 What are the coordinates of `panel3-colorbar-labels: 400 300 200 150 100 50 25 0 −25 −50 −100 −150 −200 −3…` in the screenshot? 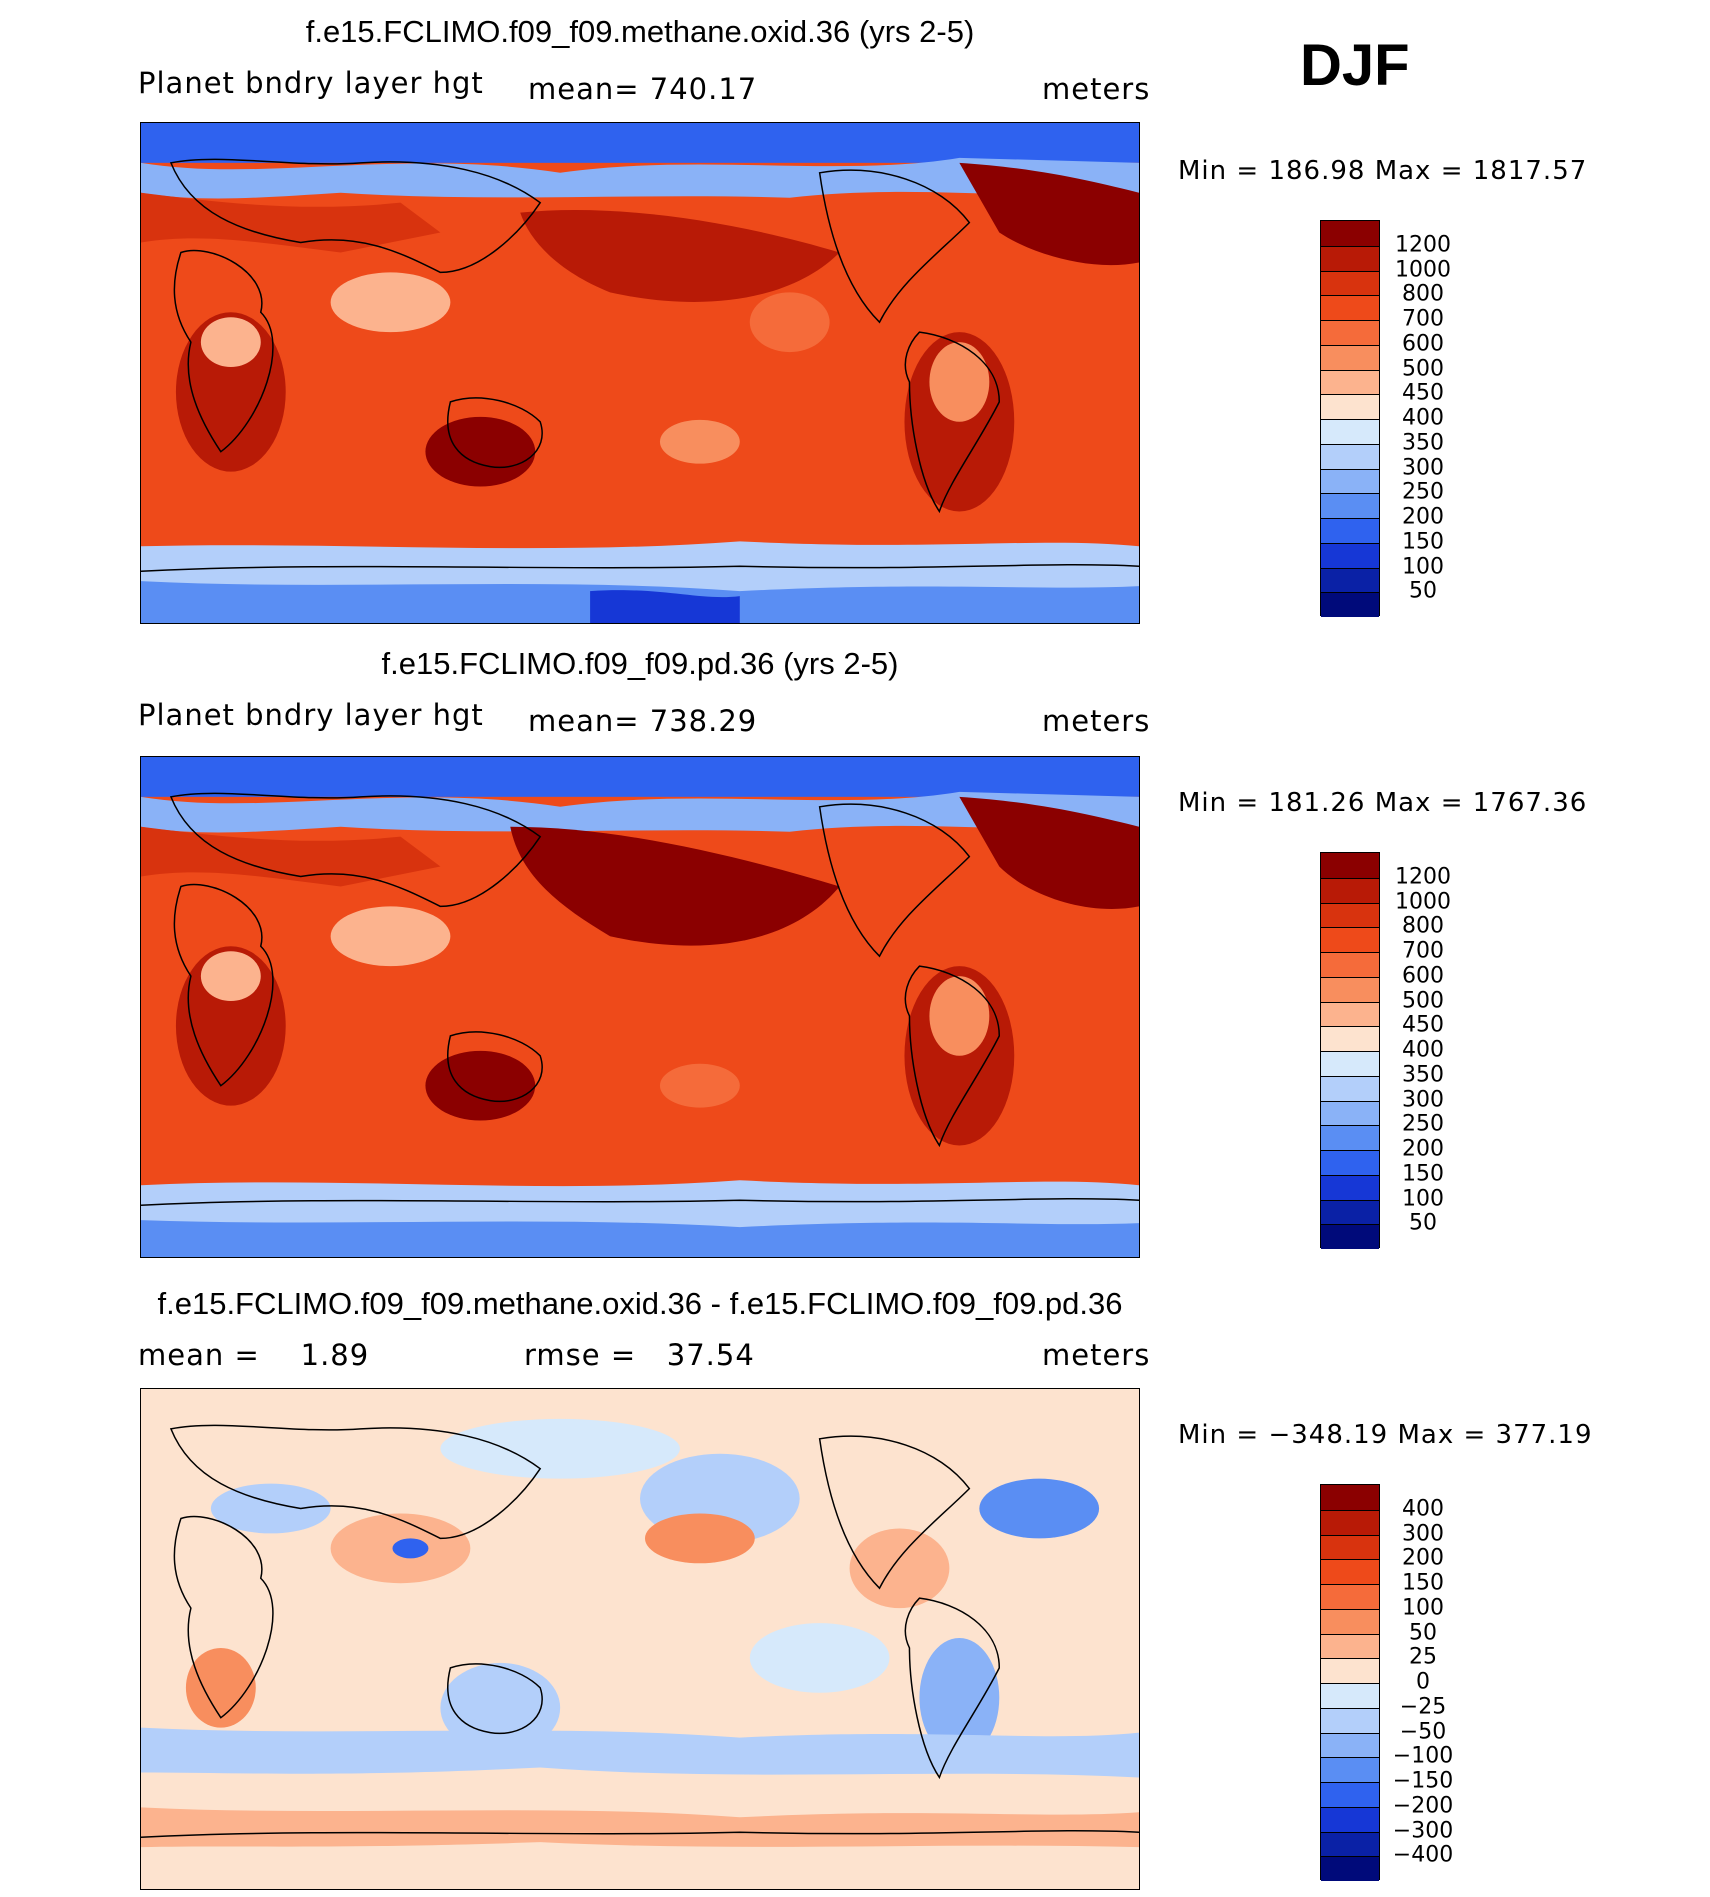 It's located at (1430, 1682).